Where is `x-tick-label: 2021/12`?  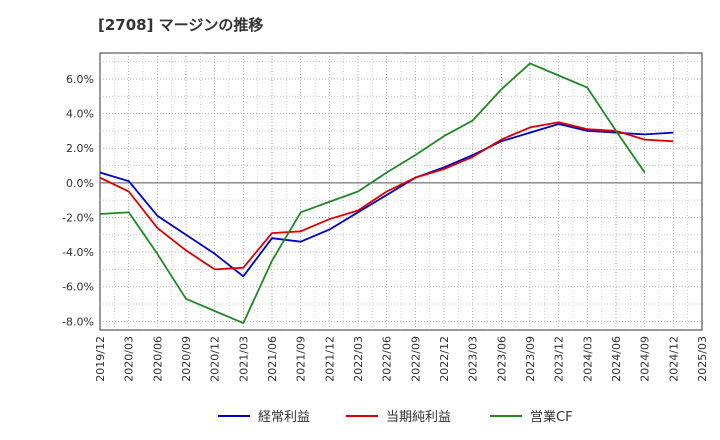
x-tick-label: 2021/12 is located at coordinates (329, 359).